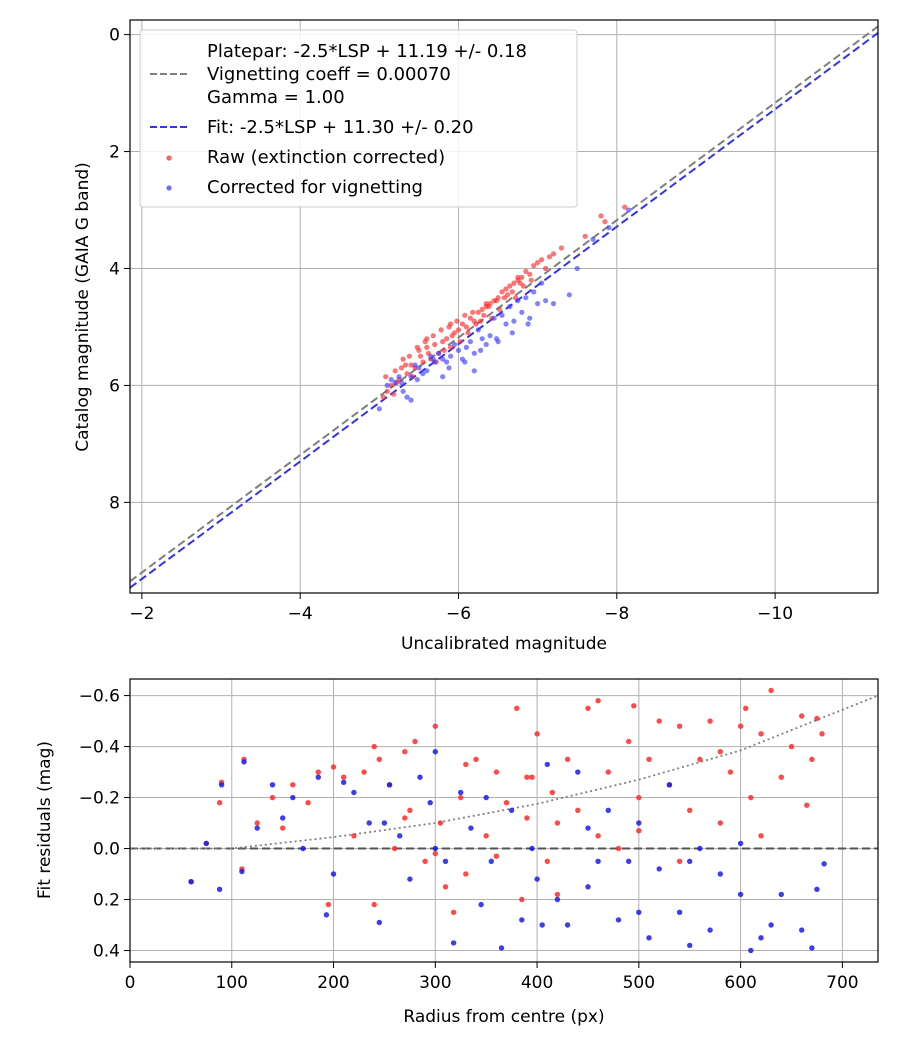  Describe the element at coordinates (358, 118) in the screenshot. I see `legend-box` at that location.